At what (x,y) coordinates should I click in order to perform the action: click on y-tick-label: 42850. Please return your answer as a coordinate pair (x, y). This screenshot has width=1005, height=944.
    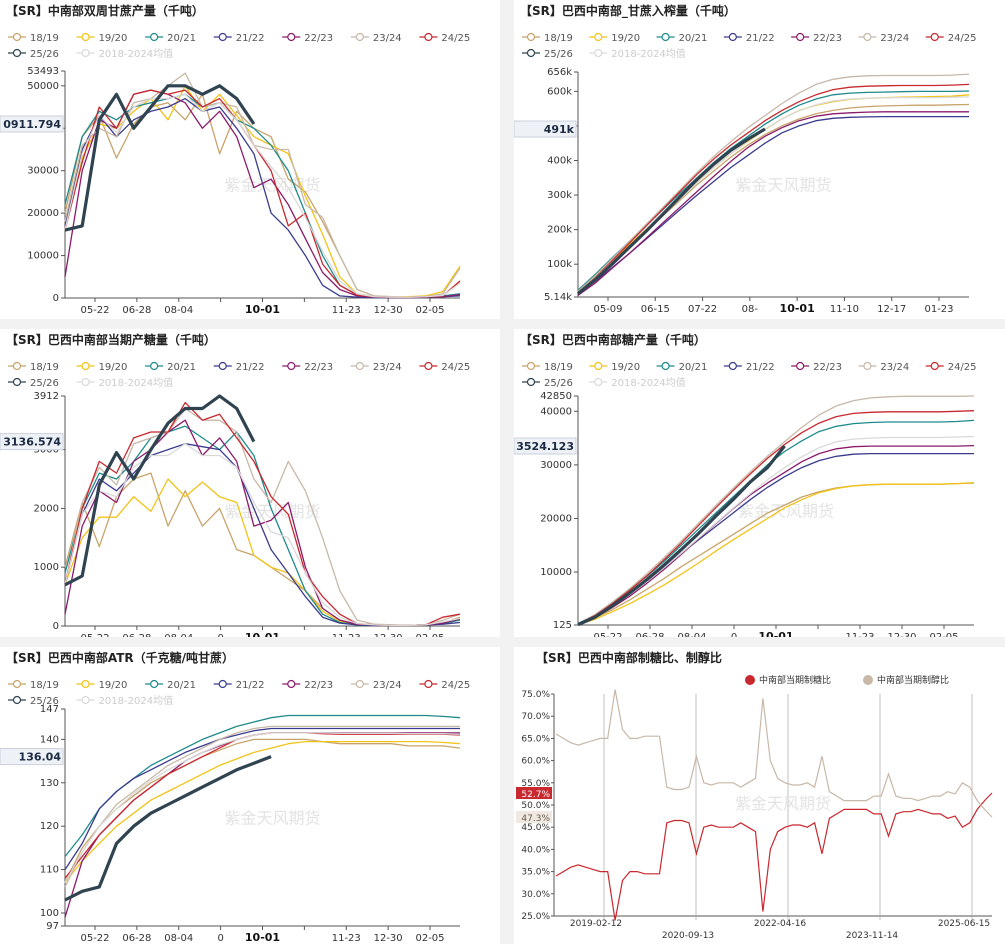
    Looking at the image, I should click on (556, 396).